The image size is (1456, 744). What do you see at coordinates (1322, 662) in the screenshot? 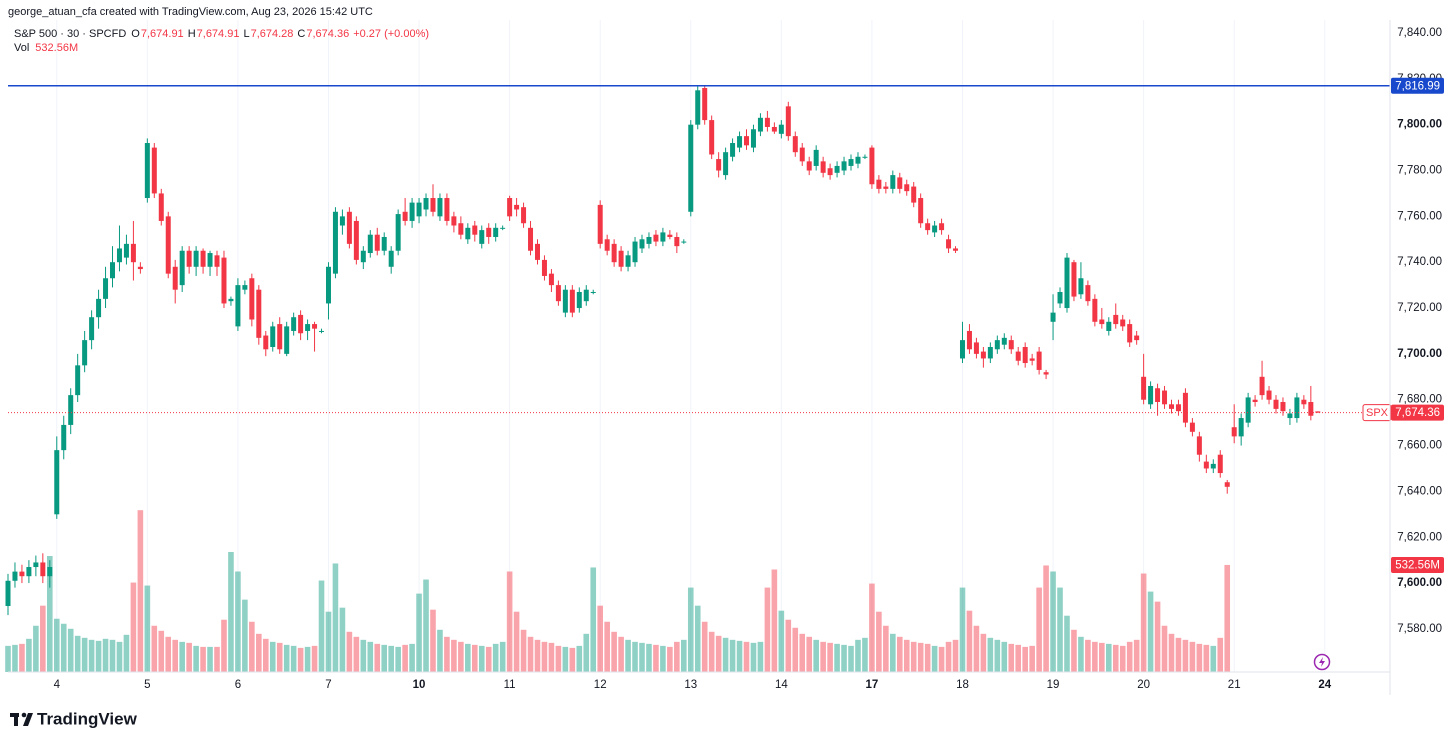
I see `icon-bolt` at bounding box center [1322, 662].